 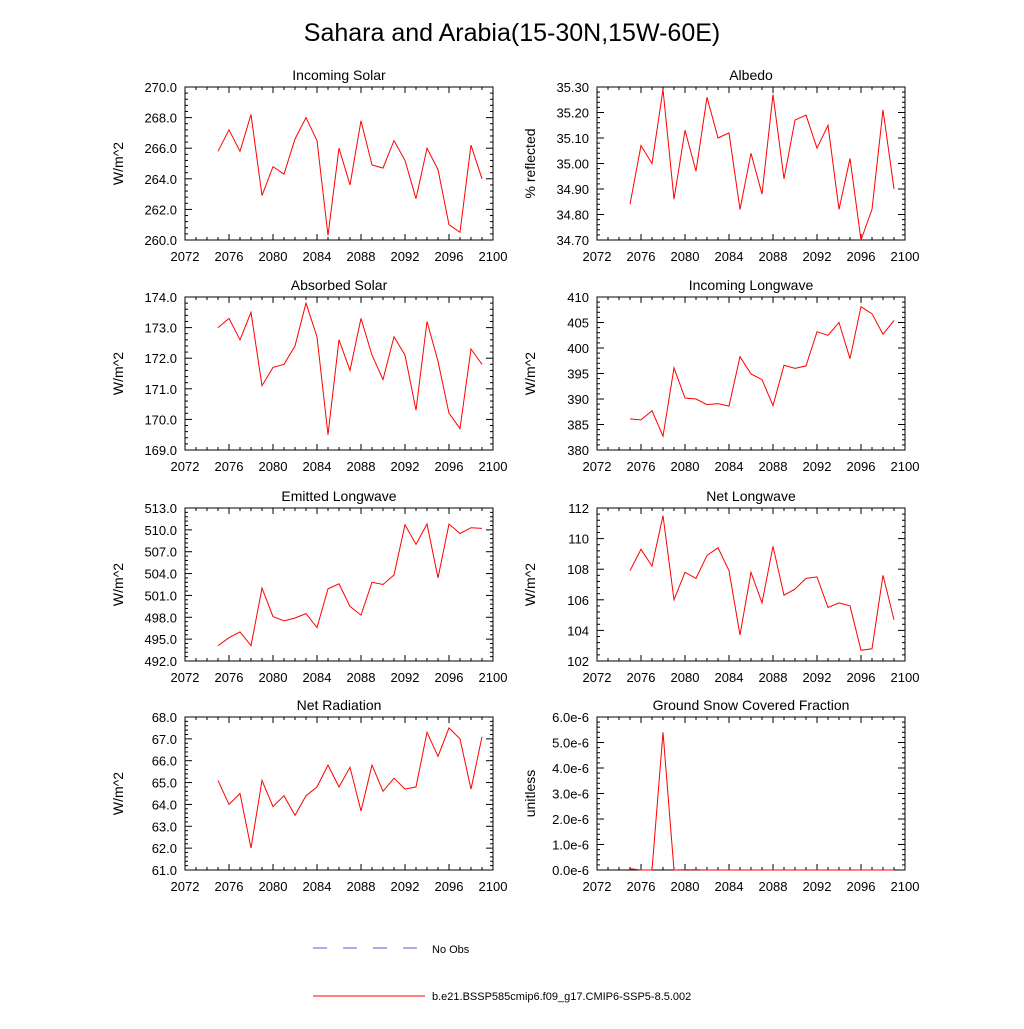 I want to click on y-tick-label: 64.0, so click(x=164, y=804).